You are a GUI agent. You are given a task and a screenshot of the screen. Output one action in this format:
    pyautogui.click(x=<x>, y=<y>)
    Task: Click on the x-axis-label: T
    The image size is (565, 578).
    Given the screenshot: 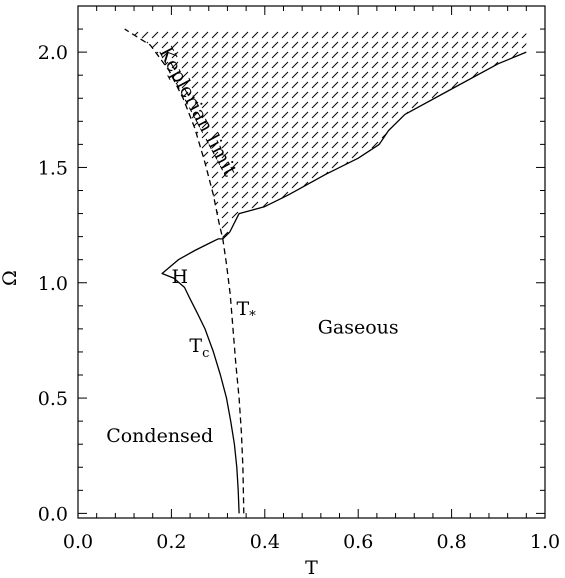 What is the action you would take?
    pyautogui.click(x=311, y=567)
    